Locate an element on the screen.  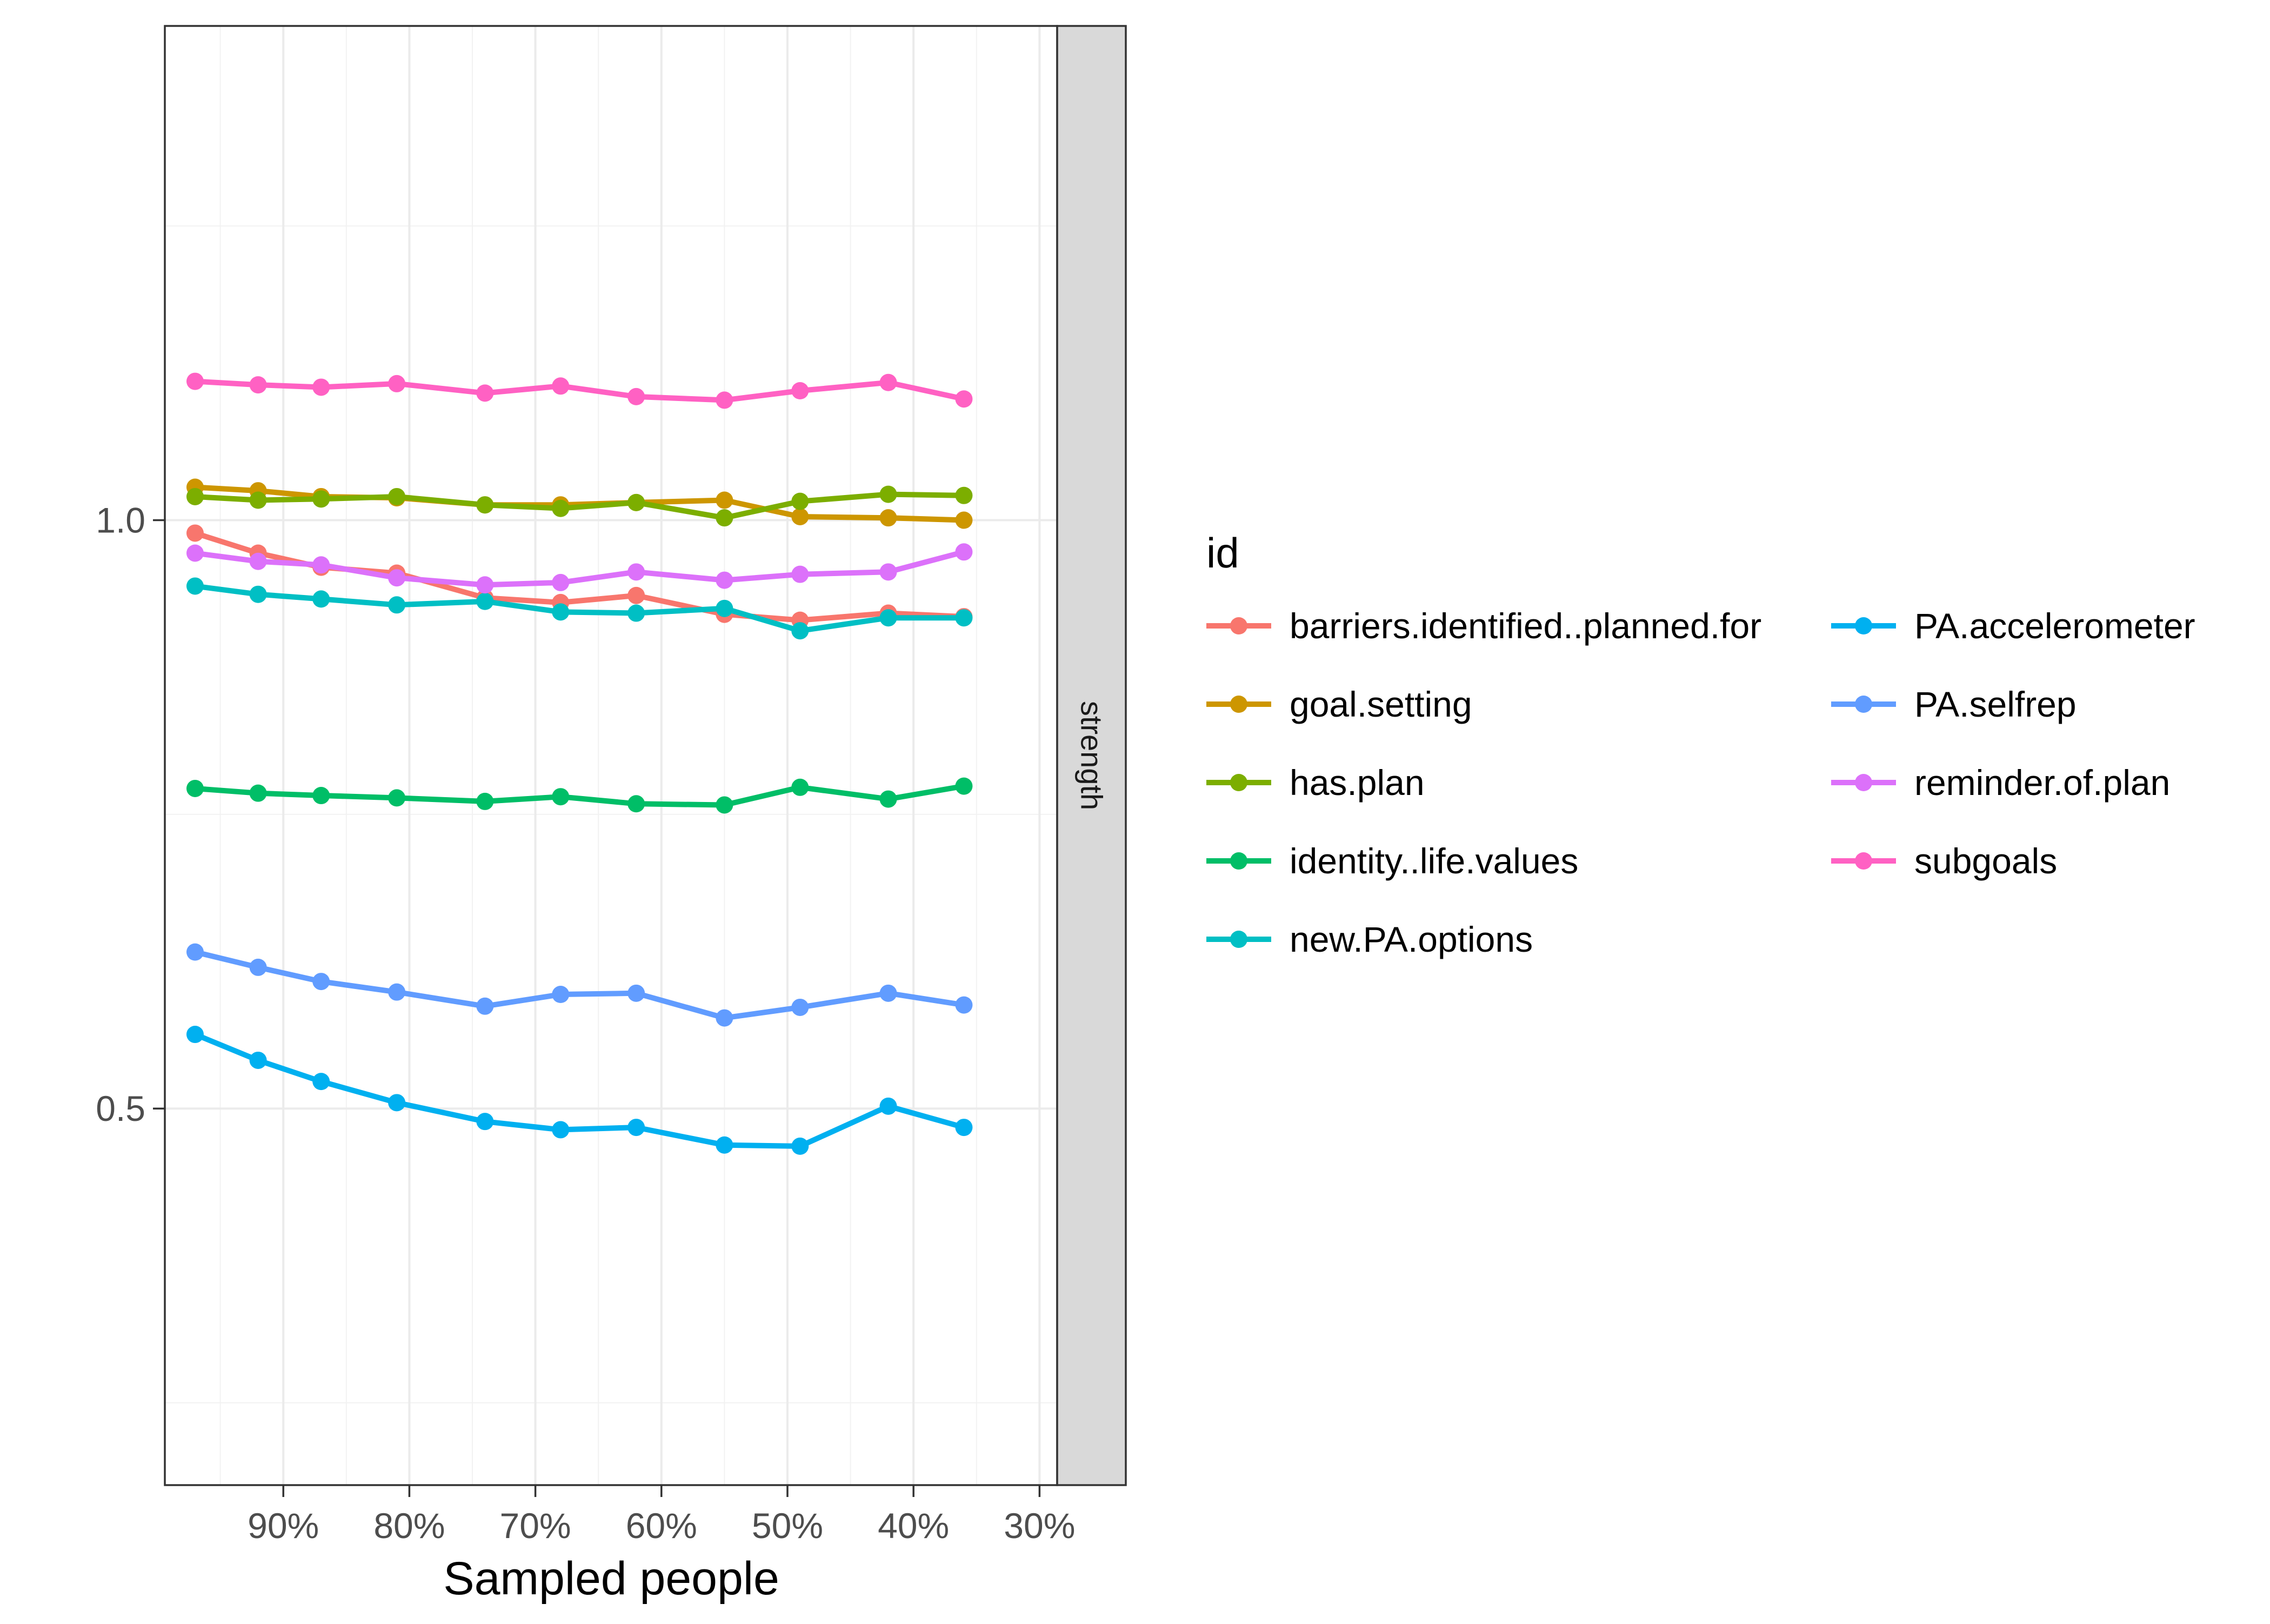
x-tick-label: 90% is located at coordinates (283, 1526).